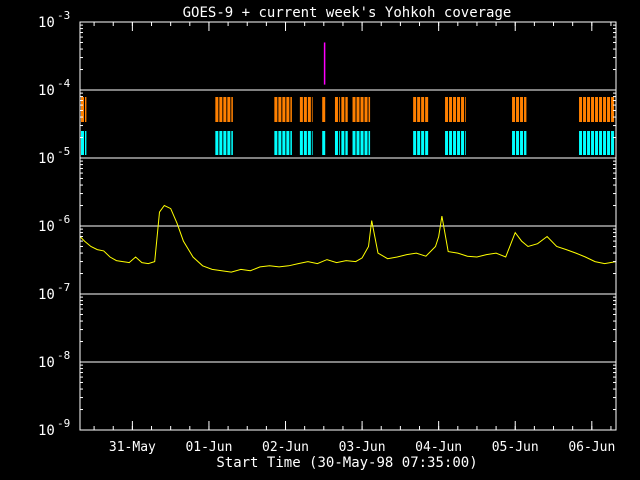 Image resolution: width=640 pixels, height=480 pixels. I want to click on y-tick-exponent: -9, so click(63, 423).